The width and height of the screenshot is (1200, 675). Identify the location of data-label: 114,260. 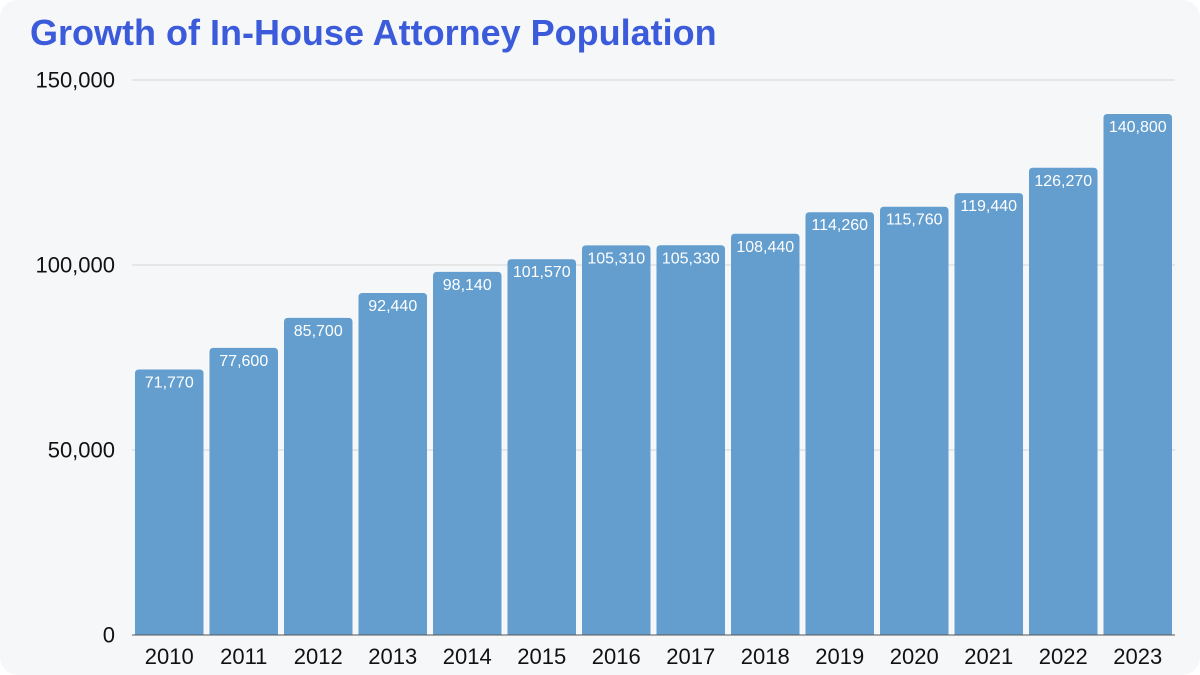
(839, 225).